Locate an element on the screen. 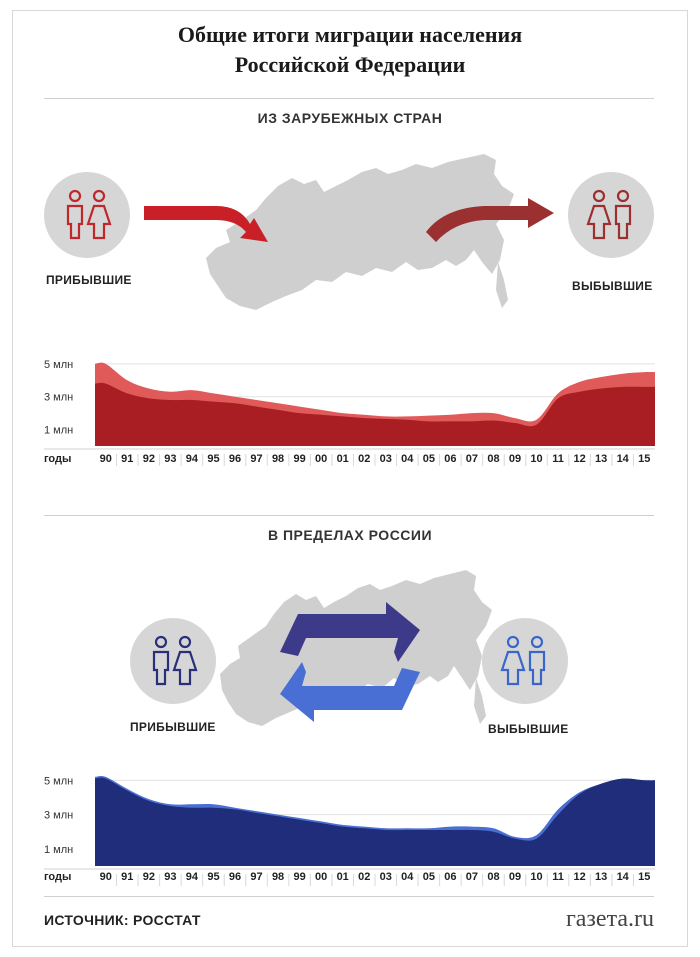  russia-map-foreign is located at coordinates (360, 232).